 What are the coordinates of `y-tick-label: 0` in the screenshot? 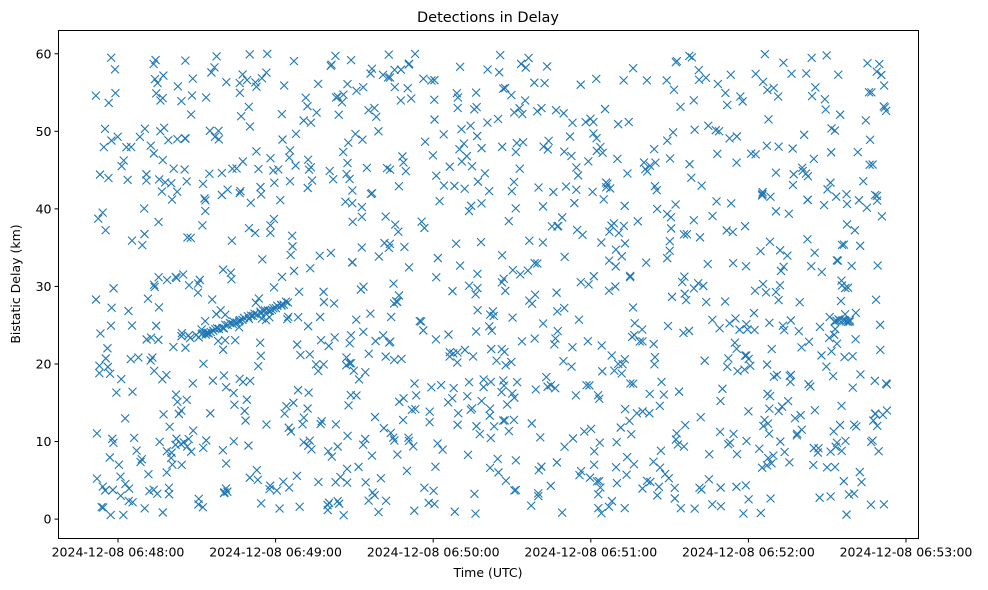 It's located at (48, 519).